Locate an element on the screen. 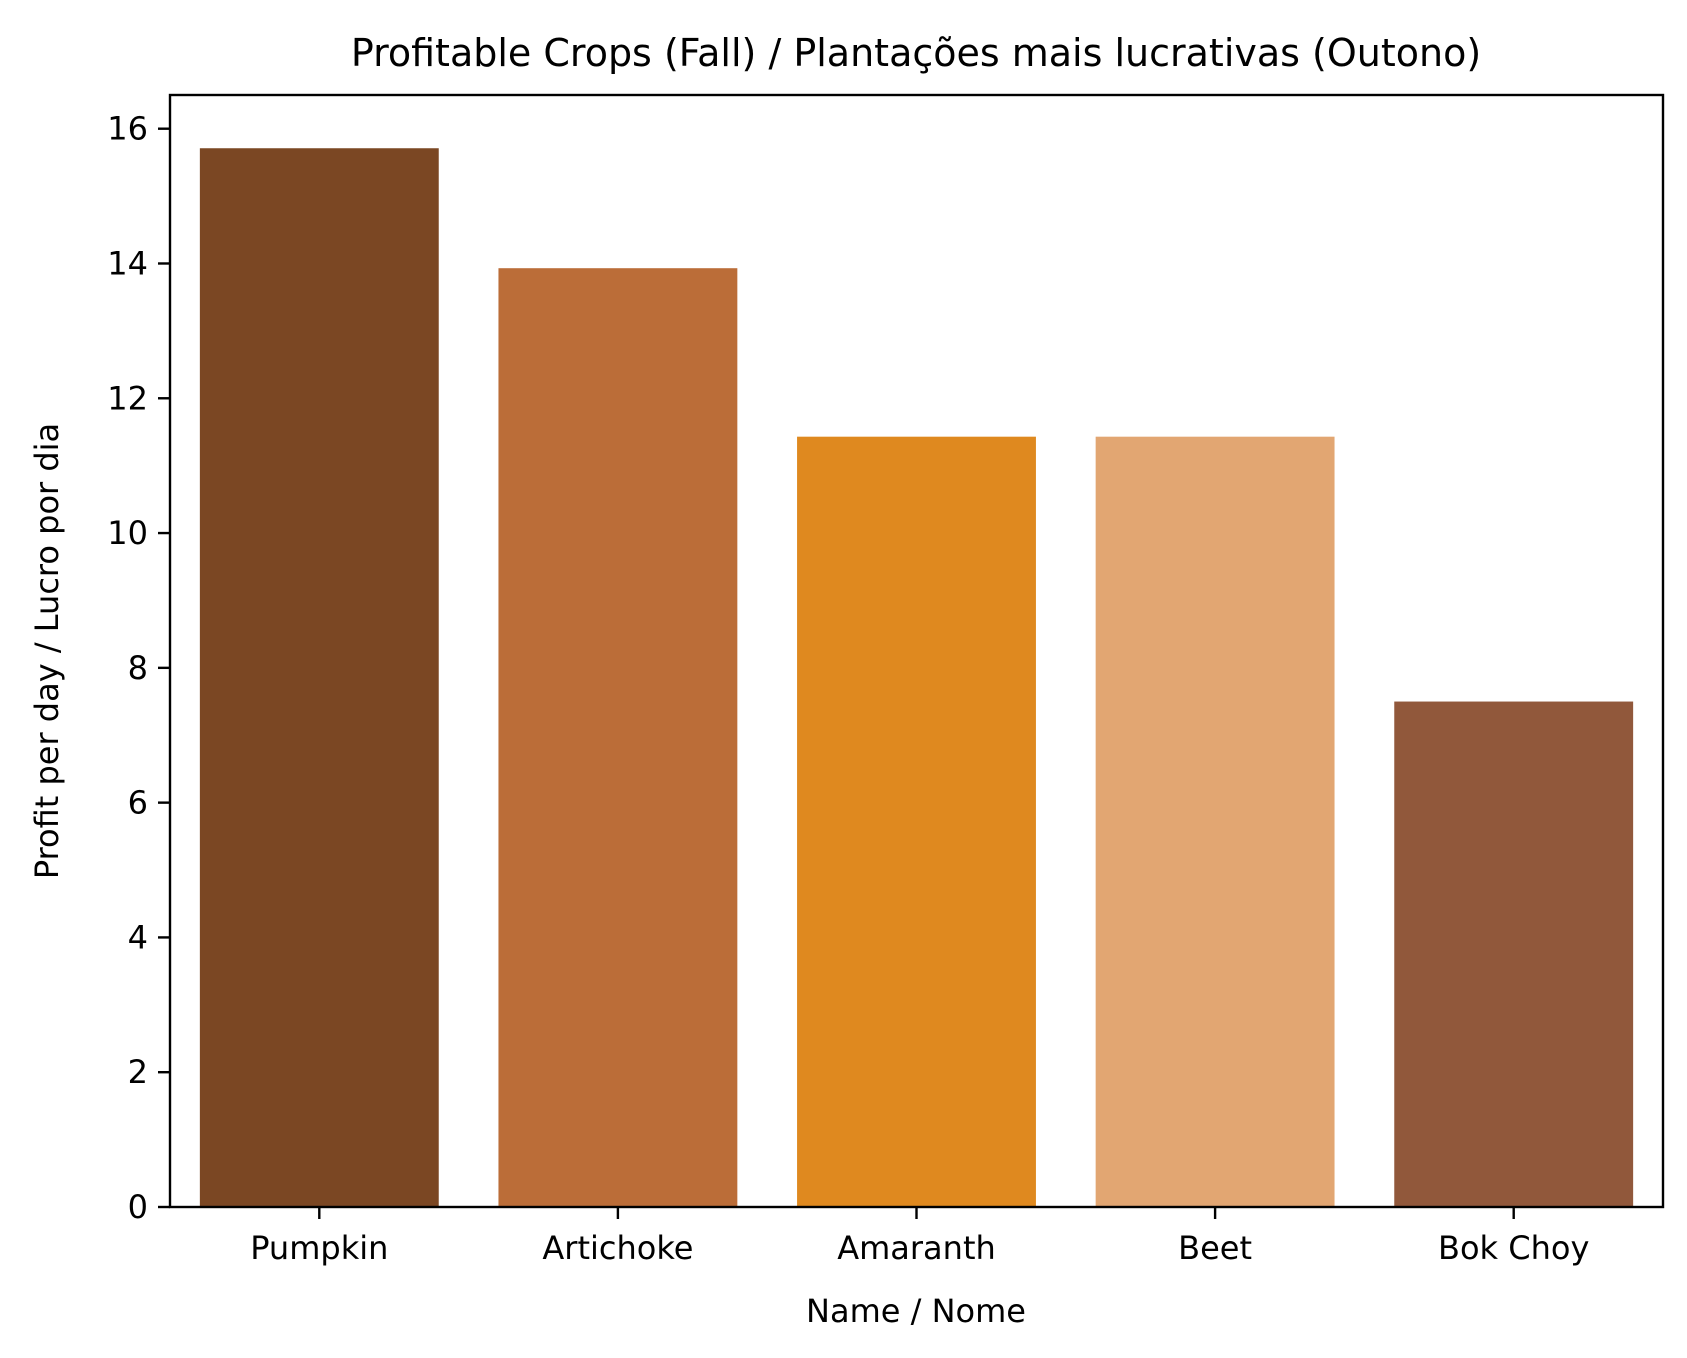  bar-artichoke is located at coordinates (618, 738).